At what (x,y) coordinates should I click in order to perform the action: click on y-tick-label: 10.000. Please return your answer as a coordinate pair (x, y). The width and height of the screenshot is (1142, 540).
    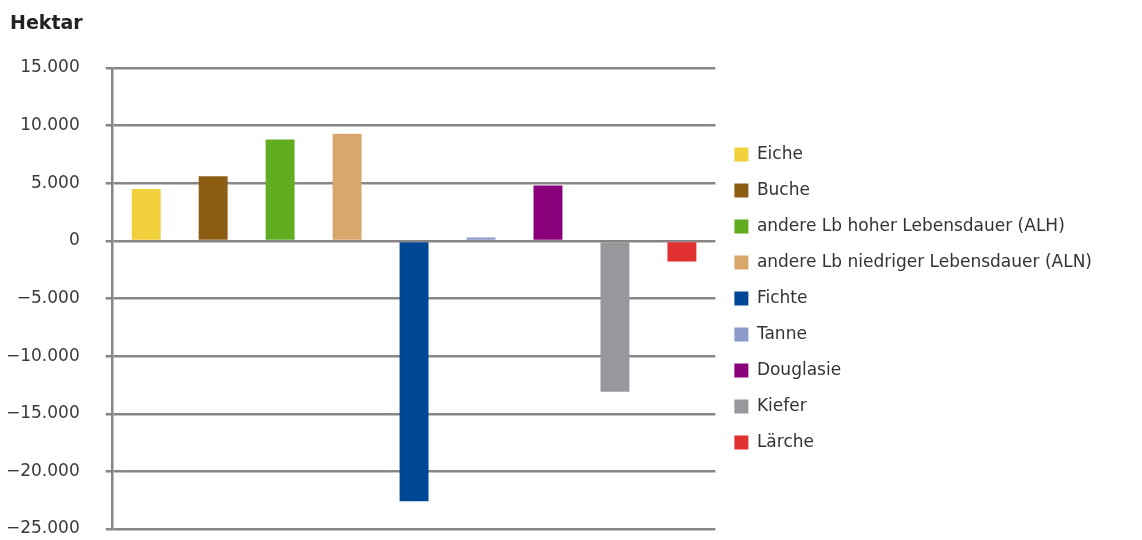
    Looking at the image, I should click on (50, 124).